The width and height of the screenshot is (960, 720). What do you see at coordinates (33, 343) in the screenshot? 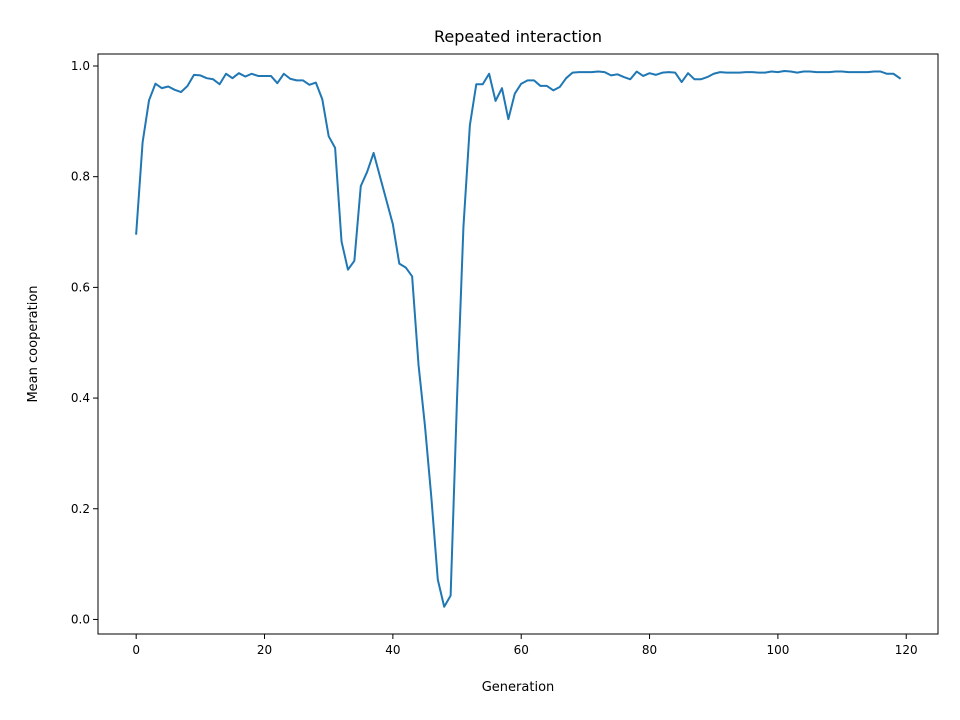
I see `y-axis-label: Mean cooperation` at bounding box center [33, 343].